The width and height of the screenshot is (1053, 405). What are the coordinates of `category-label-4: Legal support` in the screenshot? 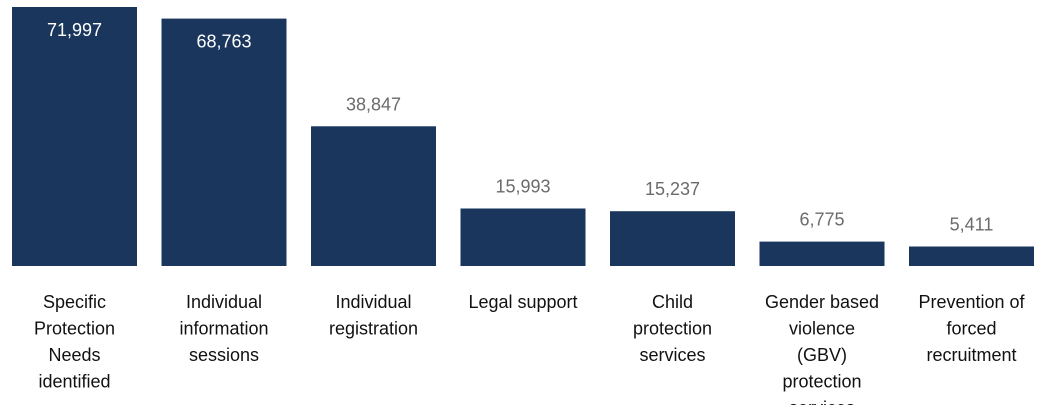 It's located at (522, 302).